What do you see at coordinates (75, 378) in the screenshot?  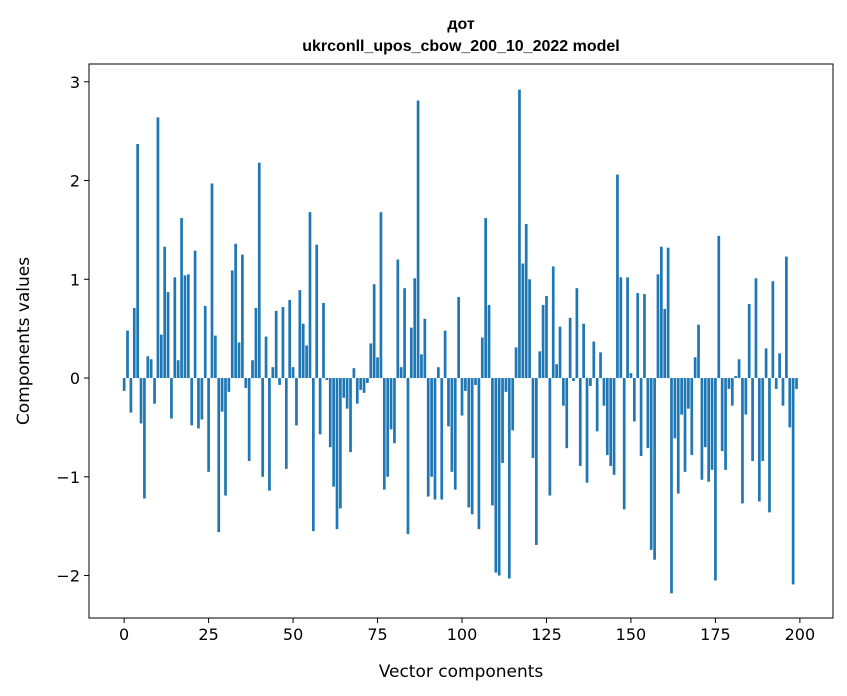 I see `y-tick-label: 0` at bounding box center [75, 378].